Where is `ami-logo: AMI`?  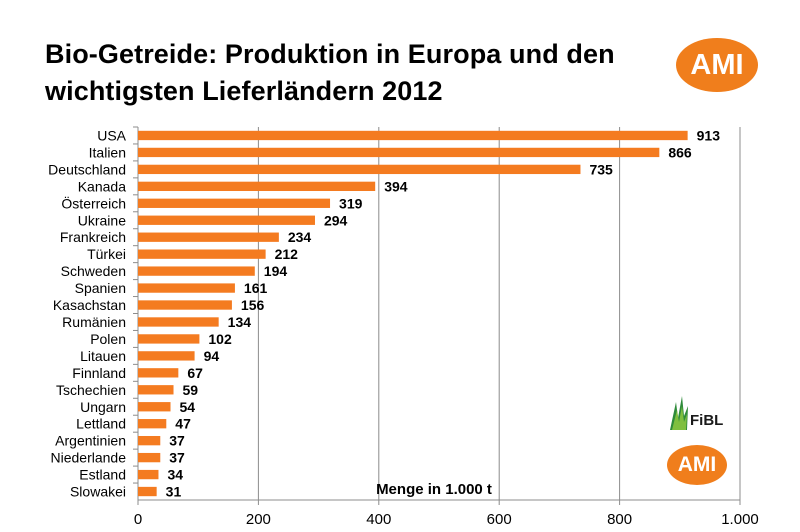 ami-logo: AMI is located at coordinates (717, 65).